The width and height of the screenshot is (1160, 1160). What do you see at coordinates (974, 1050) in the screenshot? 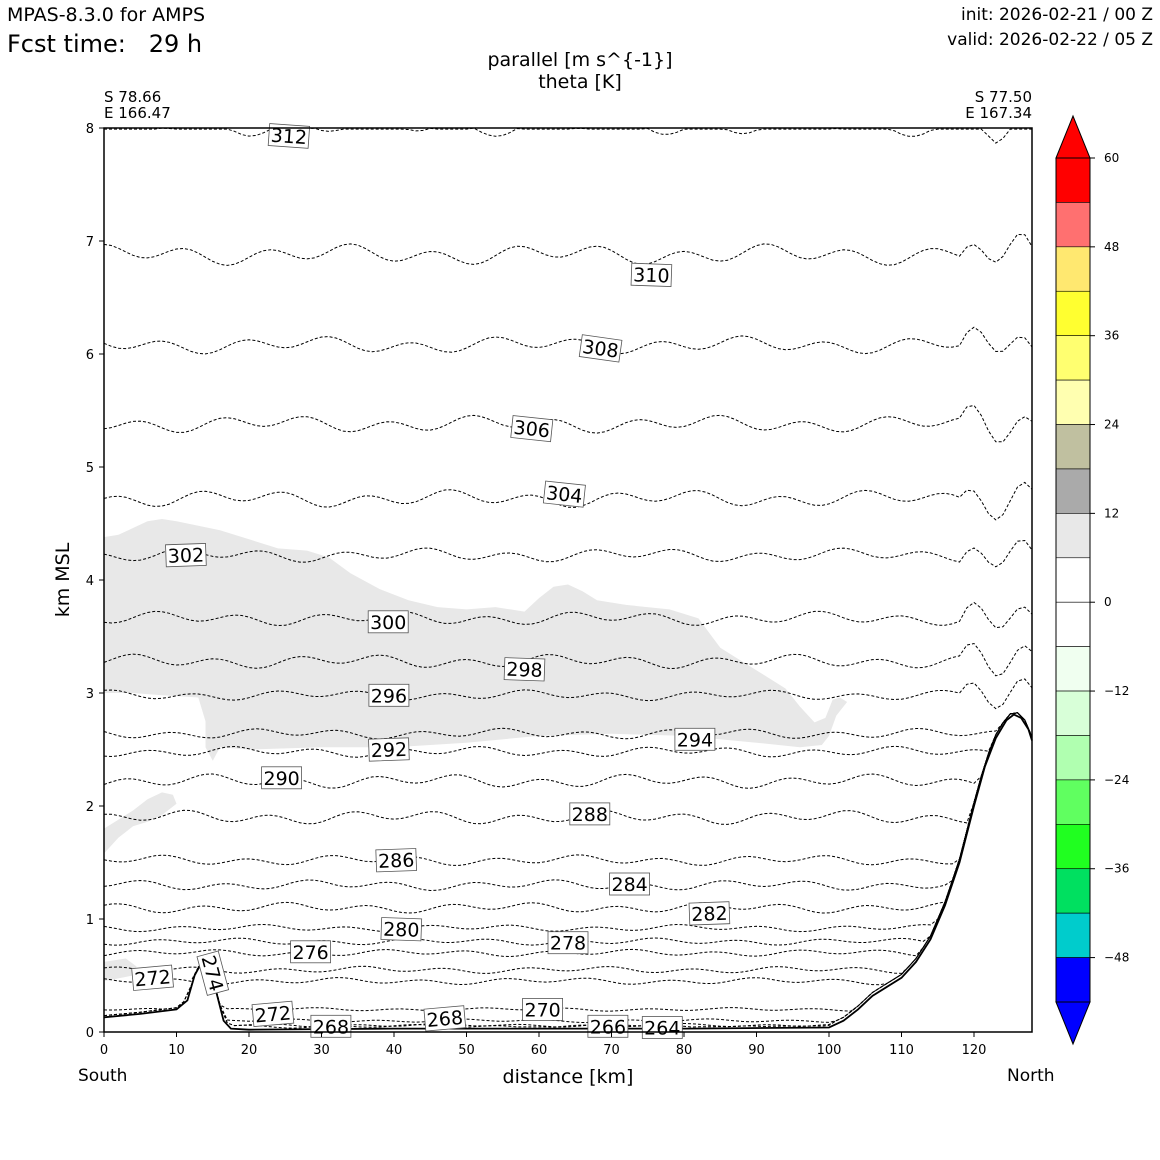
I see `x-tick-label-120: 120` at bounding box center [974, 1050].